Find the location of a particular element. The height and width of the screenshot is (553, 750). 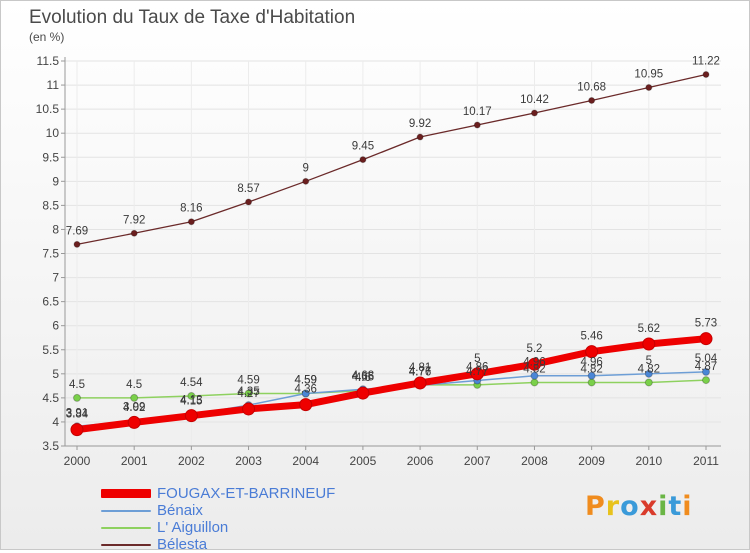

data-label-fougax-et-barrineuf: 4.27 is located at coordinates (248, 394).